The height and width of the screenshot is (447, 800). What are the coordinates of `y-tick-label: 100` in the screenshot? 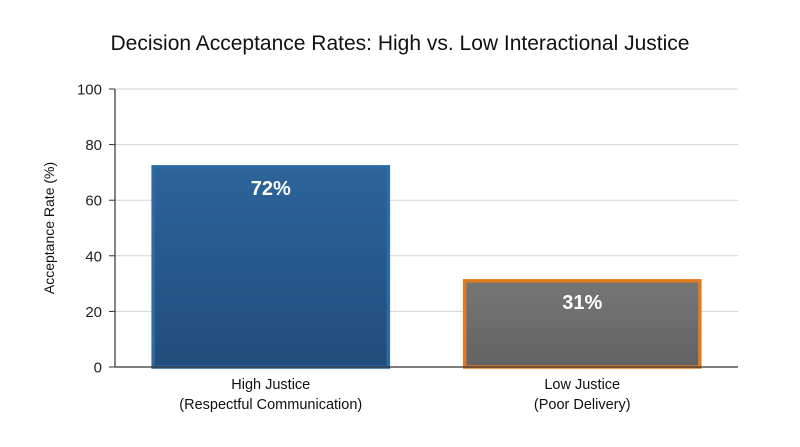 It's located at (89, 90).